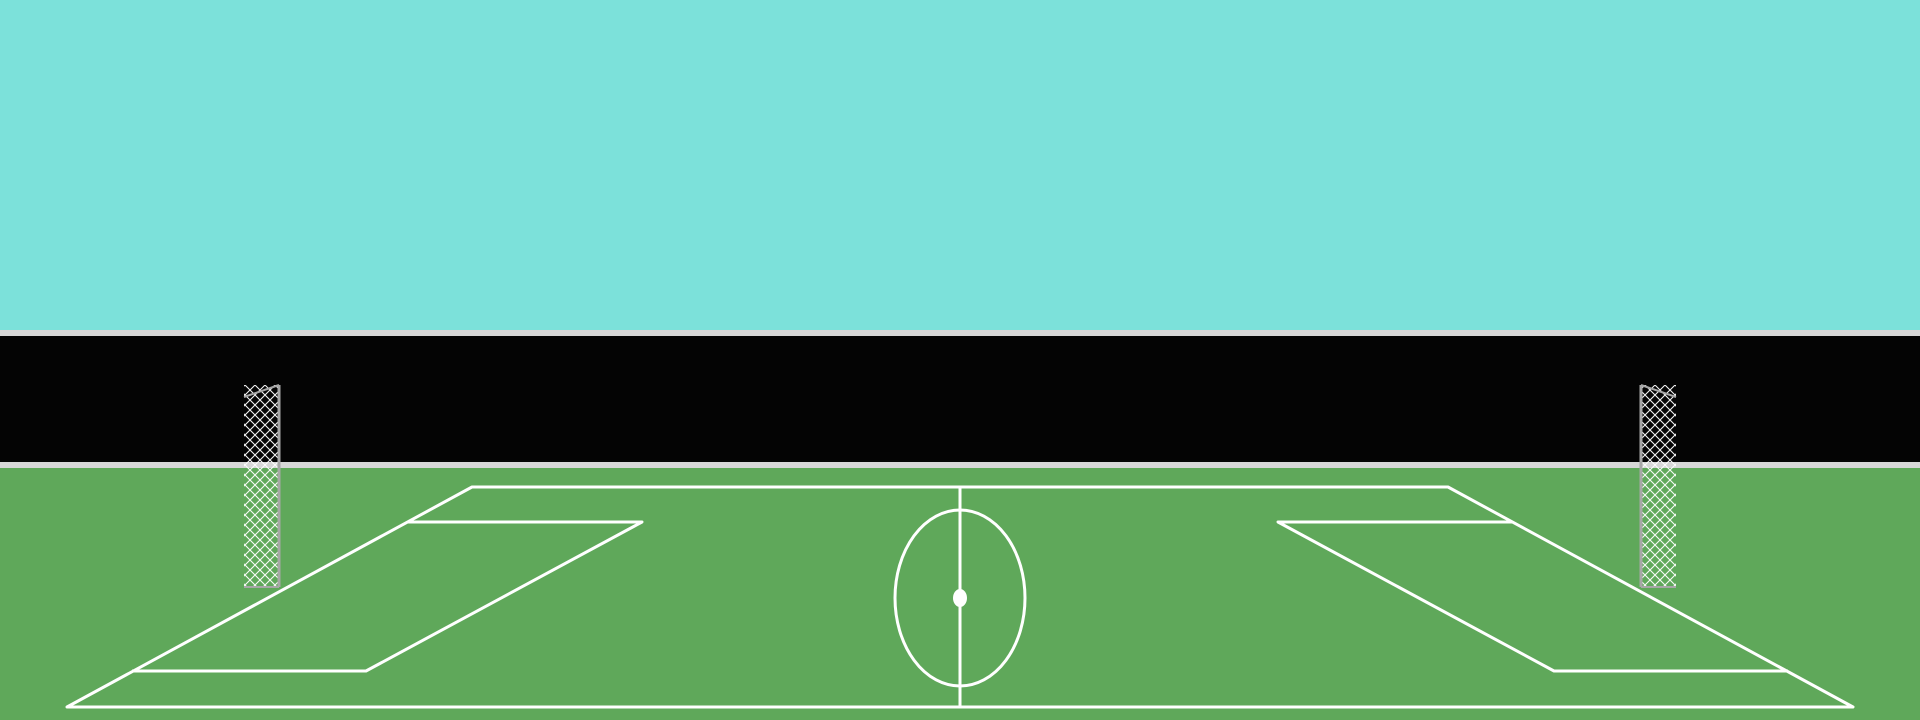  What do you see at coordinates (960, 333) in the screenshot?
I see `barrier-top-rail` at bounding box center [960, 333].